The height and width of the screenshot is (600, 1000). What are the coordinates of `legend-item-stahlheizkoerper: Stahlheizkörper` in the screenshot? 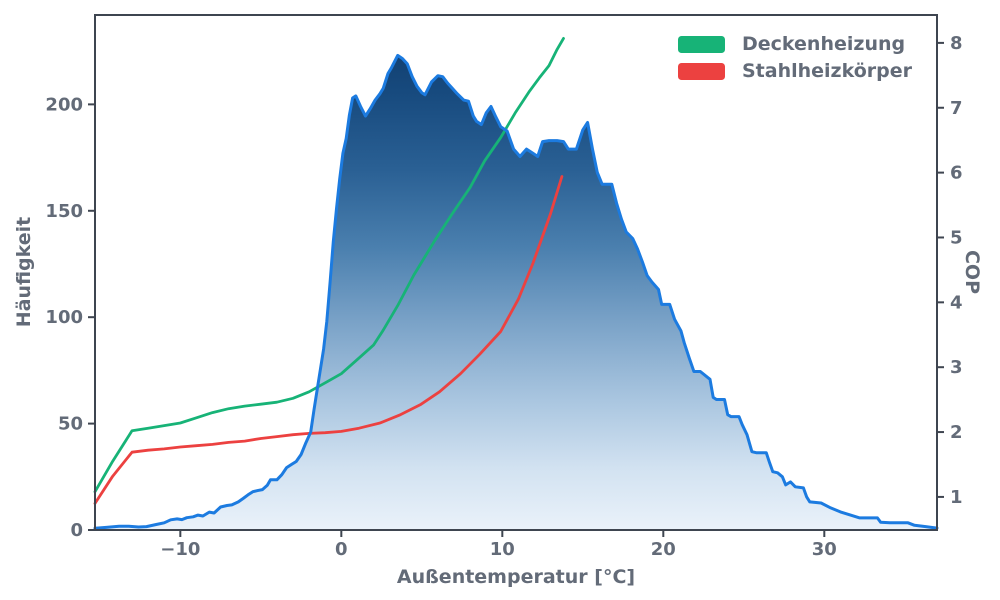 It's located at (795, 71).